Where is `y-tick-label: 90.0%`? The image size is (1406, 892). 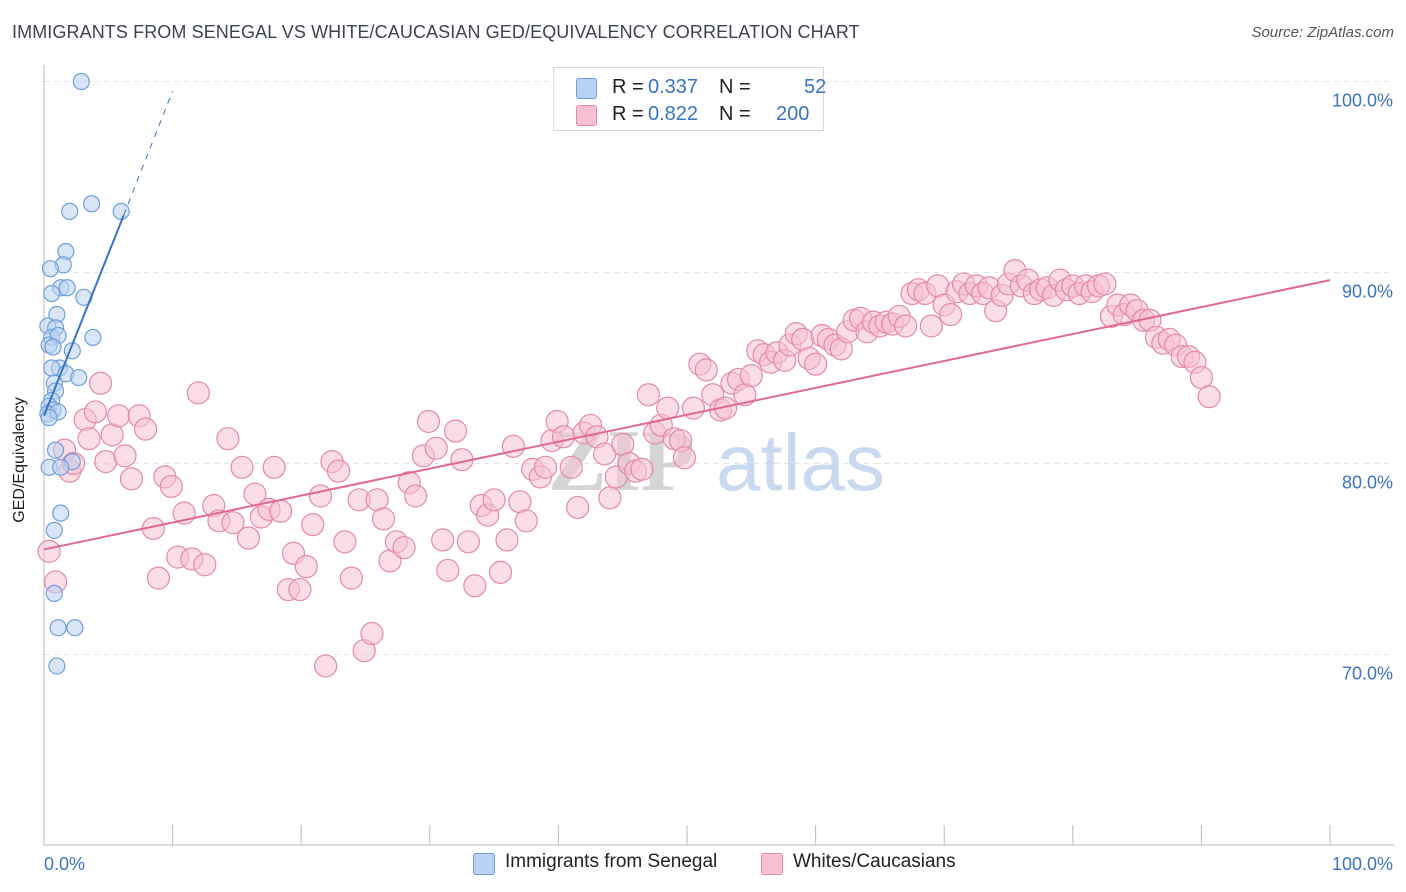 y-tick-label: 90.0% is located at coordinates (1367, 292).